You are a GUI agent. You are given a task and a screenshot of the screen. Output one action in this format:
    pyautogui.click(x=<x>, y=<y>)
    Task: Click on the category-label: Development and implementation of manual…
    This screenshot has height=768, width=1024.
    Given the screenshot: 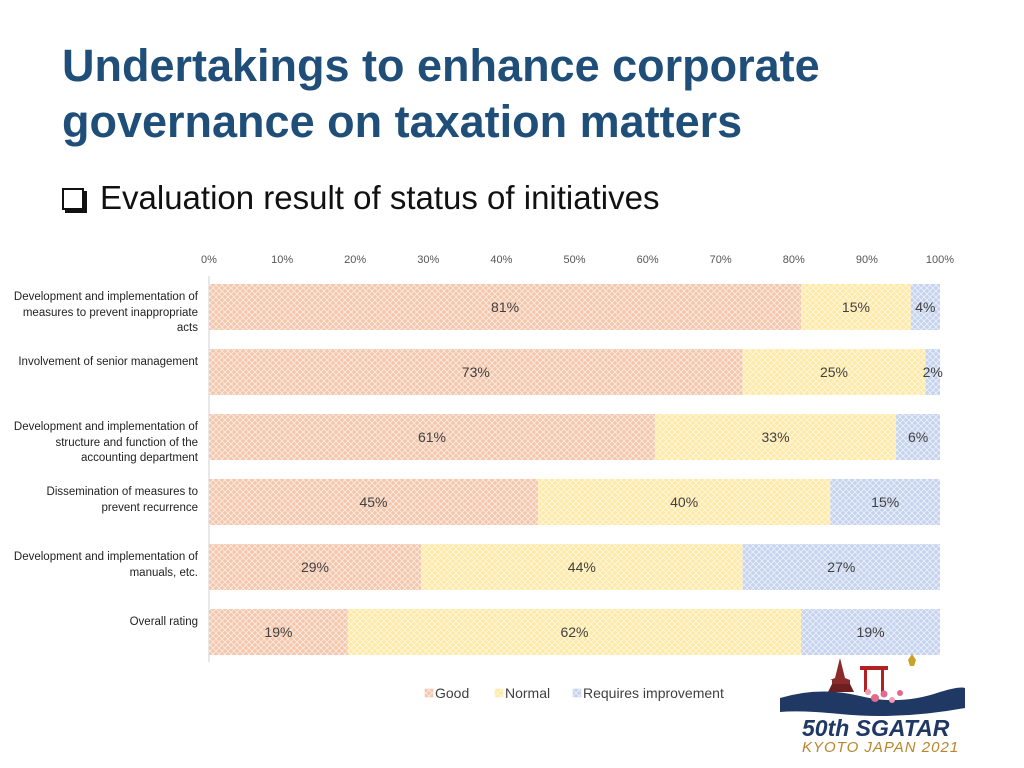 What is the action you would take?
    pyautogui.click(x=105, y=565)
    